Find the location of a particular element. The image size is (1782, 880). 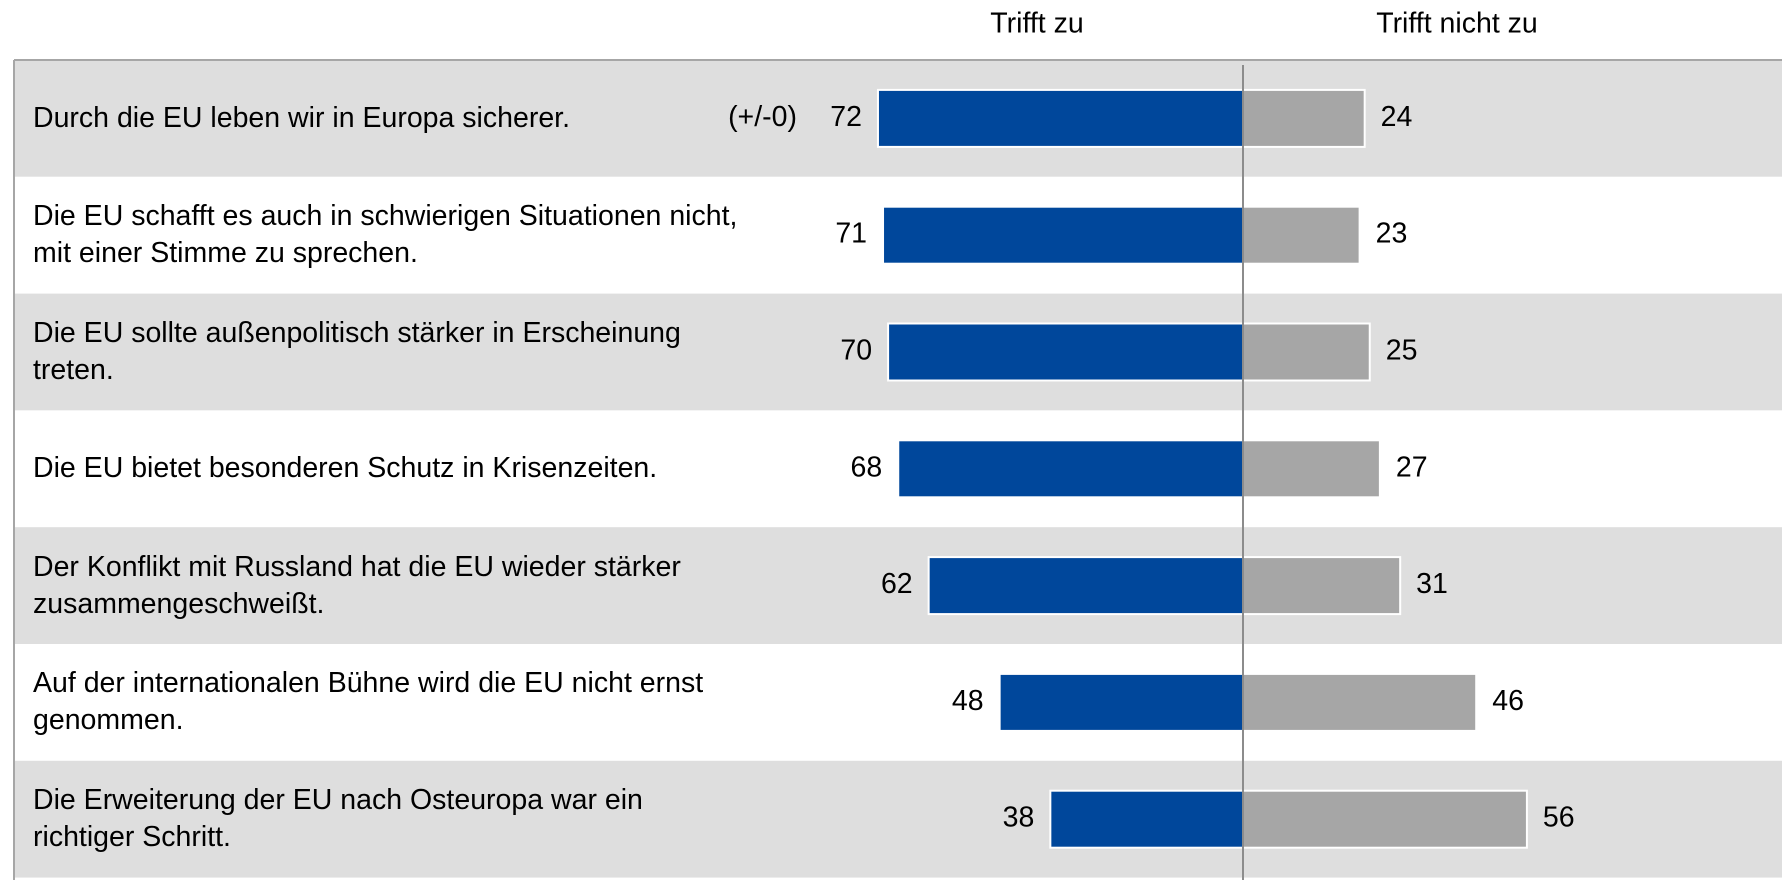

value-label: 48 is located at coordinates (968, 701).